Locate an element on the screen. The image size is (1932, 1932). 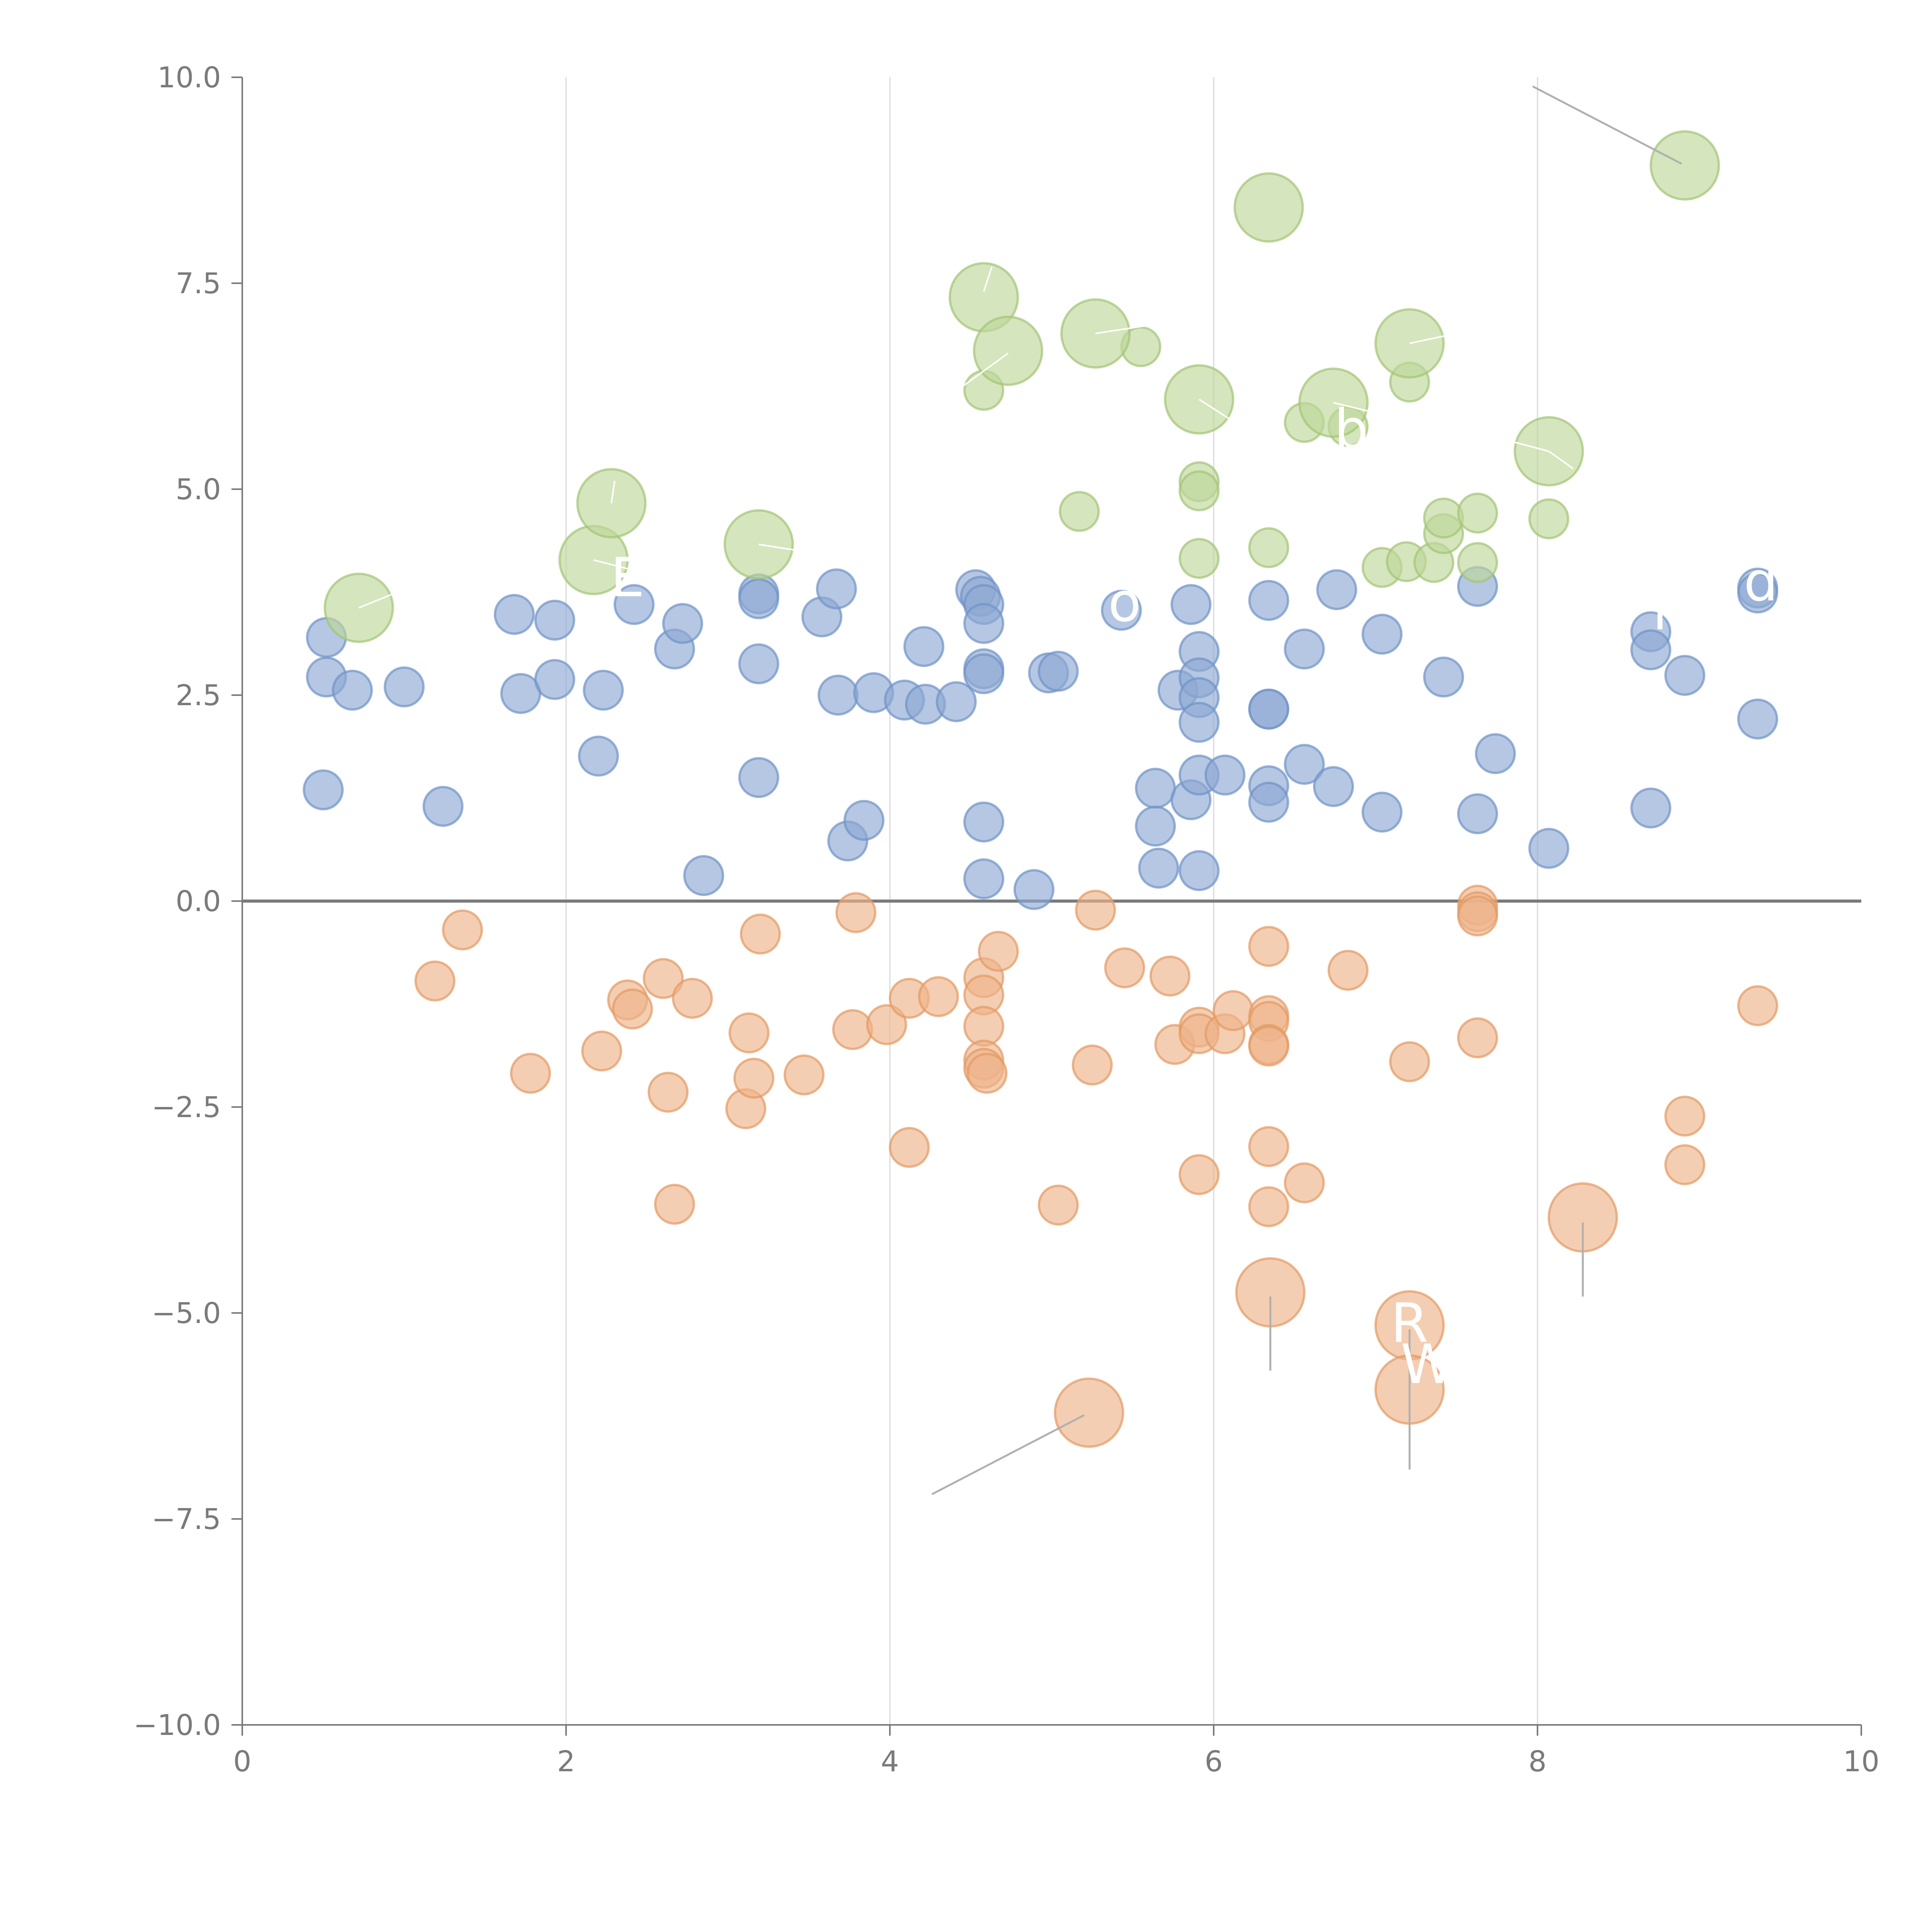
x-tick-label: 10 is located at coordinates (1861, 1761).